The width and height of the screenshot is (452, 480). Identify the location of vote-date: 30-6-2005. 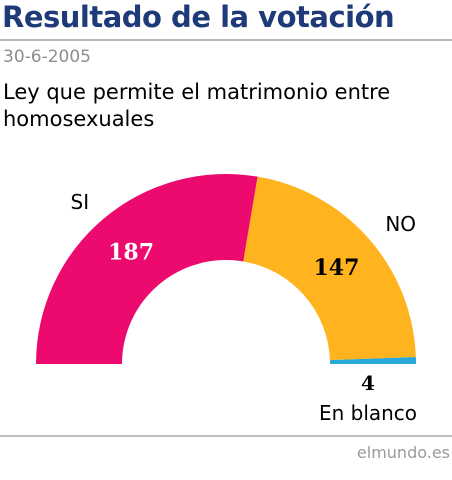
(47, 57).